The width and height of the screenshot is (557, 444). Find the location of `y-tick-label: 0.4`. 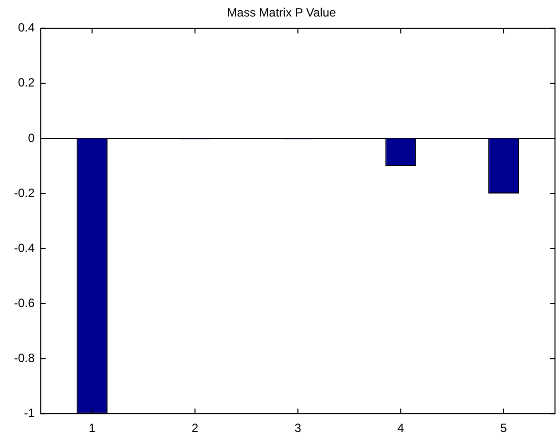

y-tick-label: 0.4 is located at coordinates (26, 27).